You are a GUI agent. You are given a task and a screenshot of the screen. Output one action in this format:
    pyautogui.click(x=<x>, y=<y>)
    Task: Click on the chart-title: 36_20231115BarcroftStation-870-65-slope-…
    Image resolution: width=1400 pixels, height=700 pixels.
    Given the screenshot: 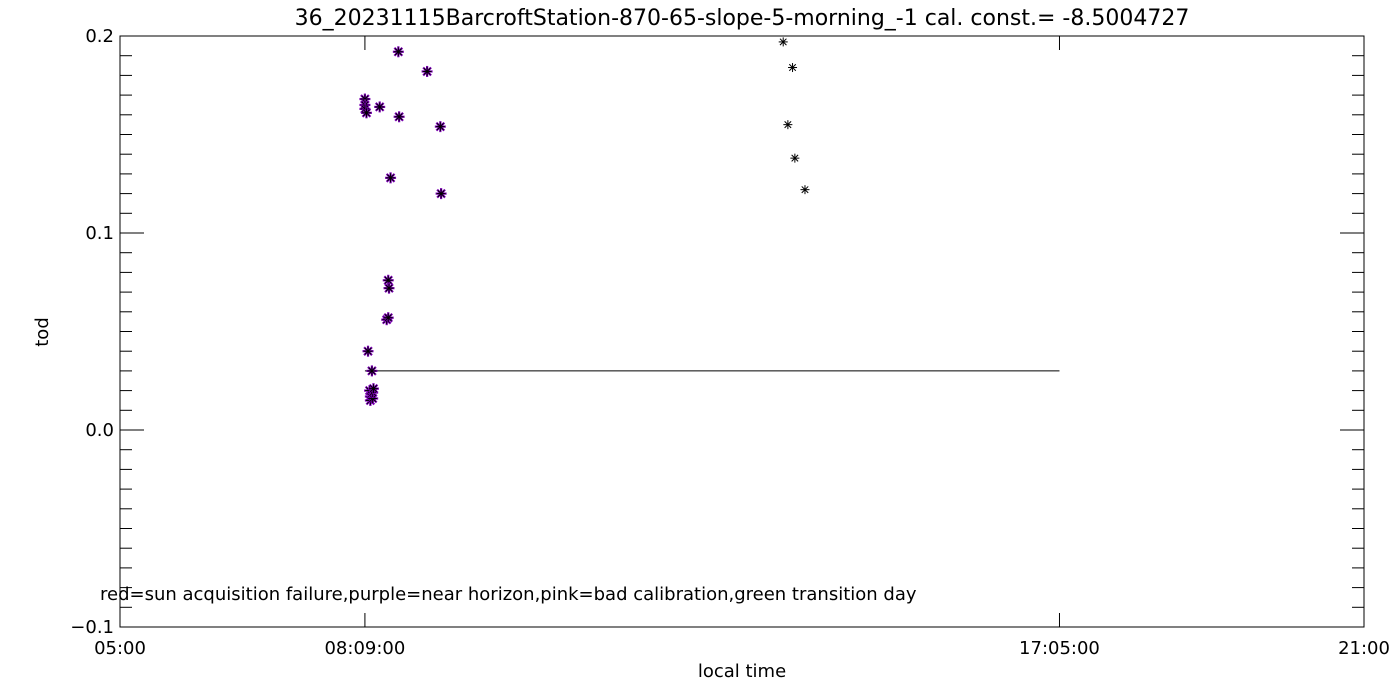 What is the action you would take?
    pyautogui.click(x=742, y=18)
    